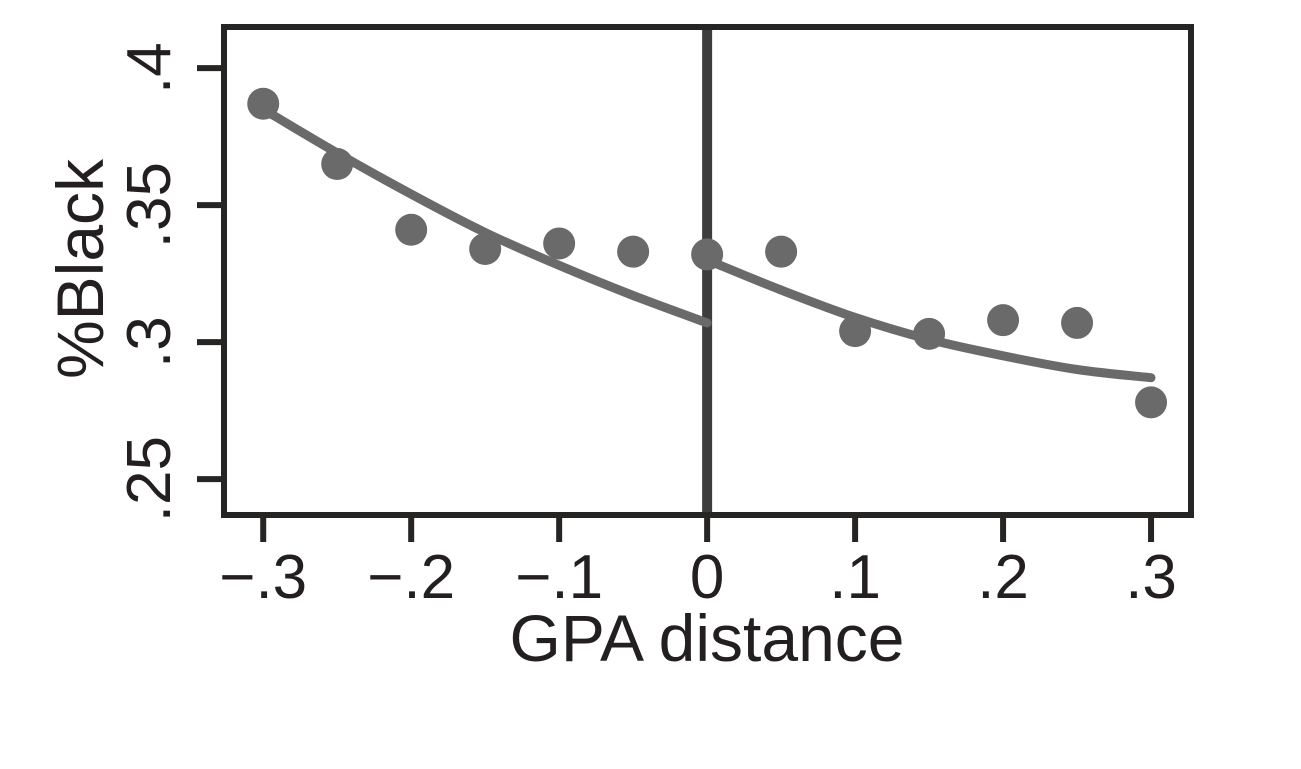 The height and width of the screenshot is (769, 1301). Describe the element at coordinates (149, 342) in the screenshot. I see `y-tick-label: .3` at that location.